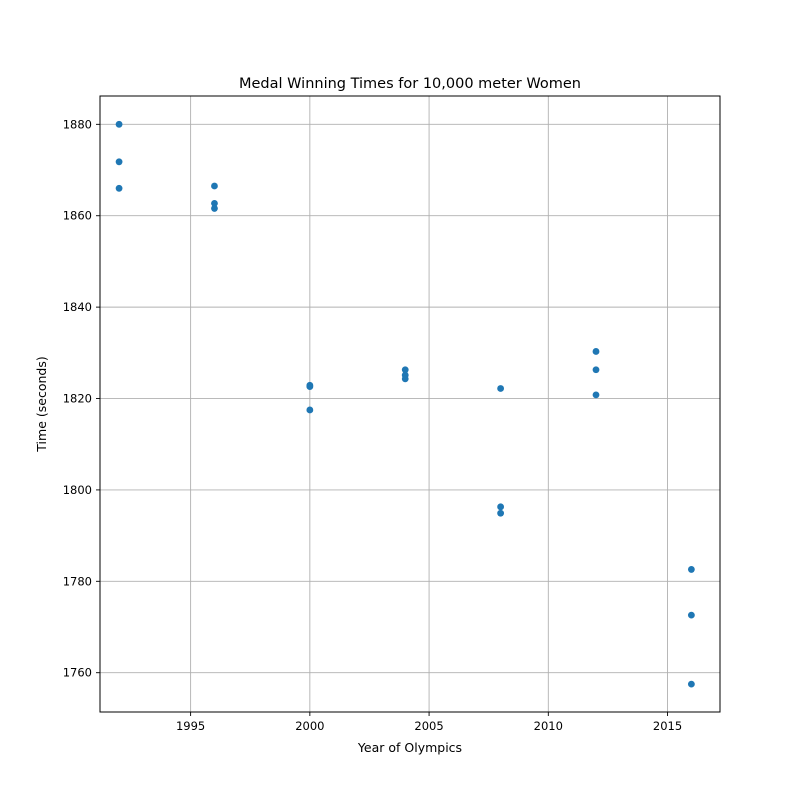  What do you see at coordinates (41, 404) in the screenshot?
I see `y-axis-label: Time (seconds)` at bounding box center [41, 404].